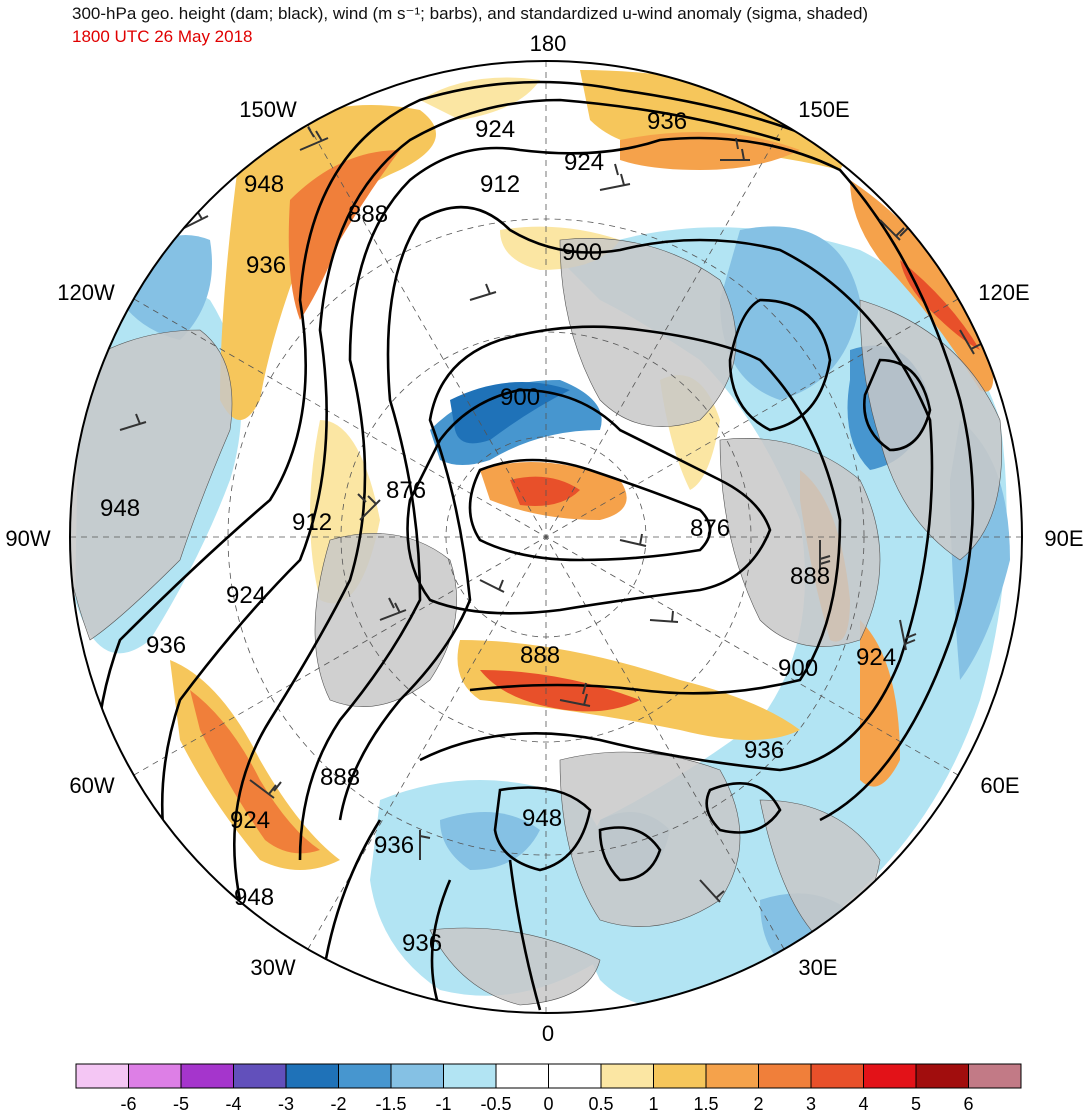  I want to click on lon-label-0: 0, so click(548, 1033).